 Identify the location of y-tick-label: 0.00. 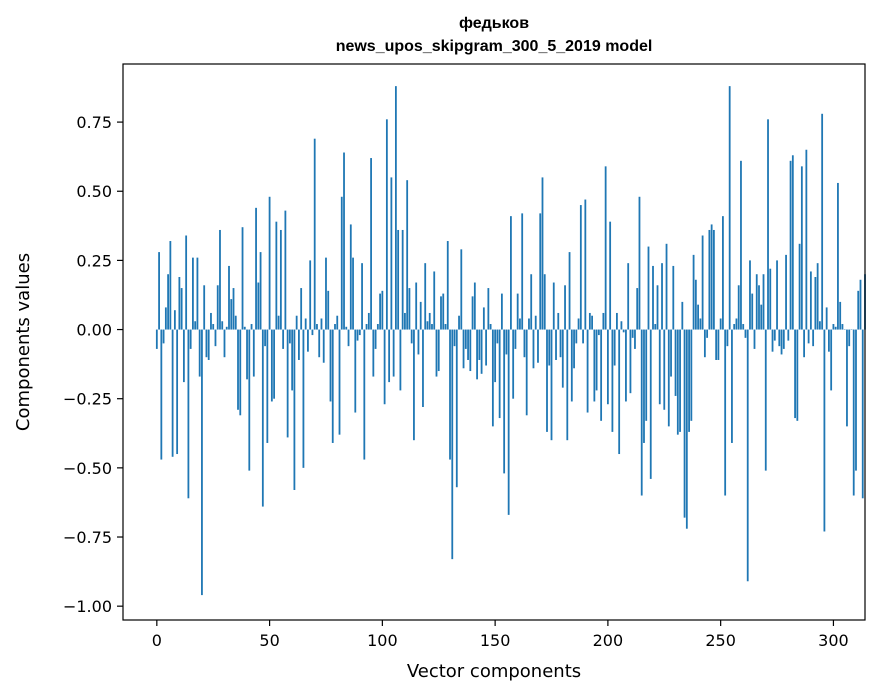
(94, 330).